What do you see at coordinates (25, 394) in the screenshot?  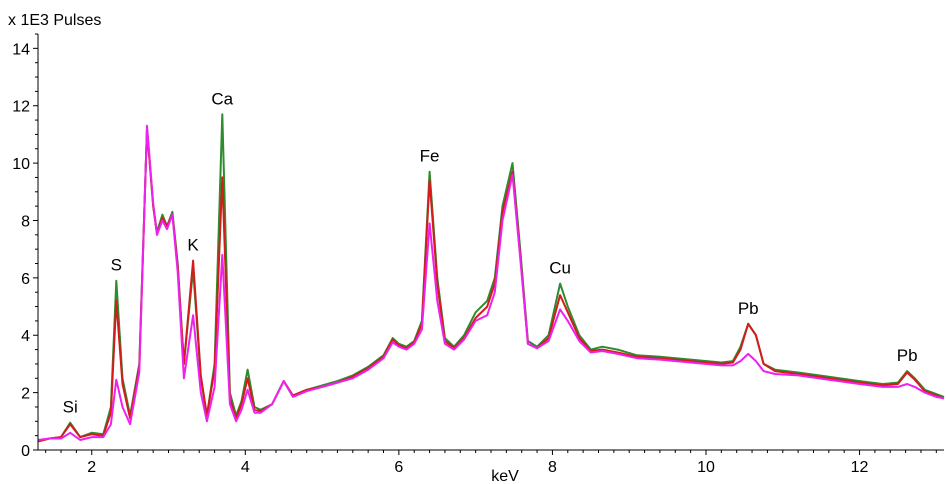 I see `y-tick-label: 2` at bounding box center [25, 394].